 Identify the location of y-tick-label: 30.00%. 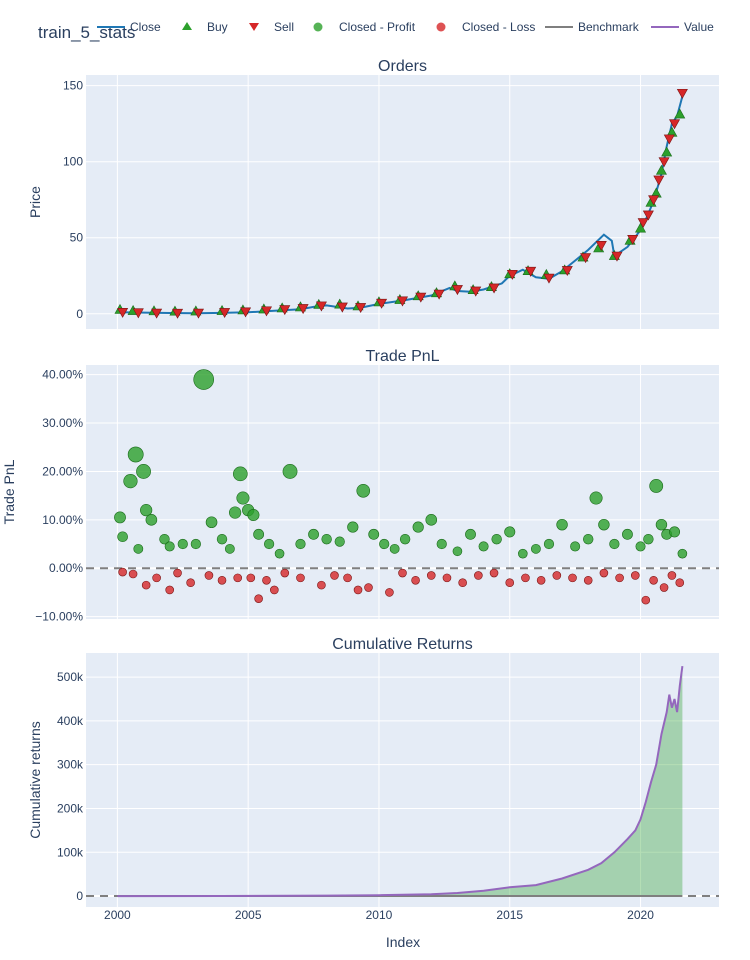
(62, 423).